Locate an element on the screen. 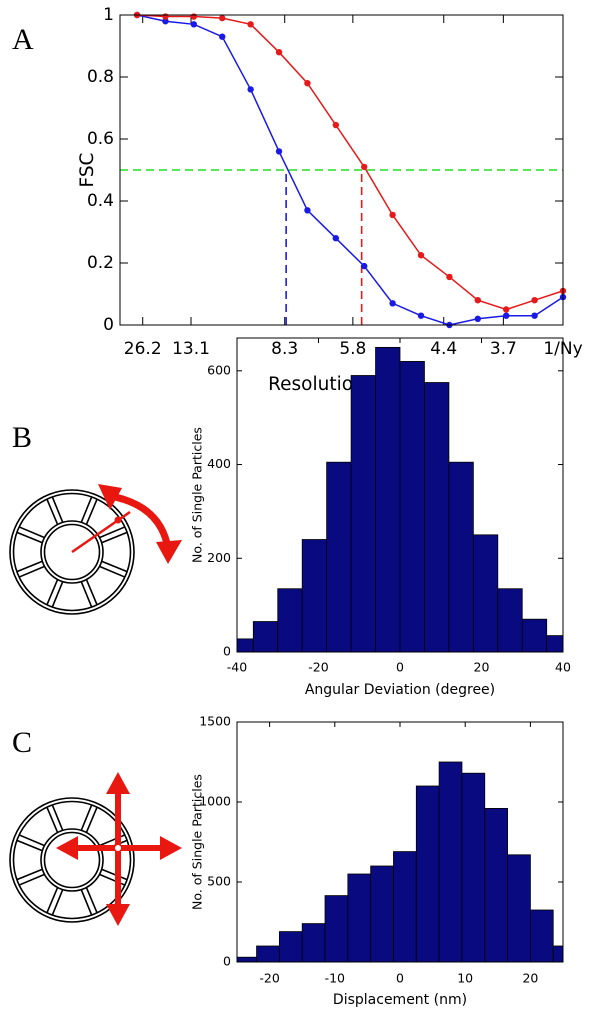  shift-center is located at coordinates (118, 848).